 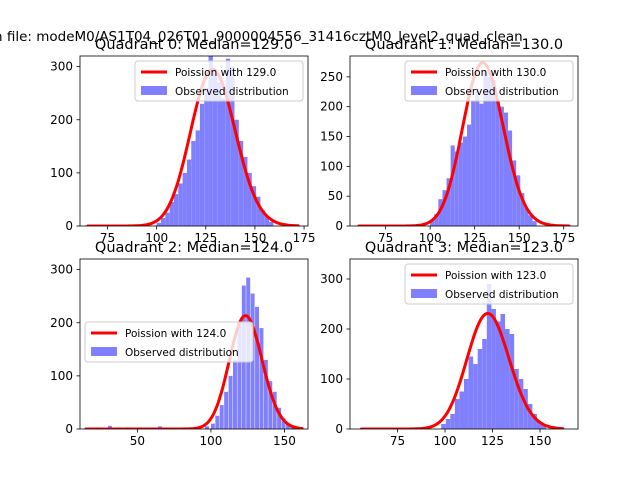 I want to click on legend: Poission with 123.0 Observed distribution, so click(x=489, y=284).